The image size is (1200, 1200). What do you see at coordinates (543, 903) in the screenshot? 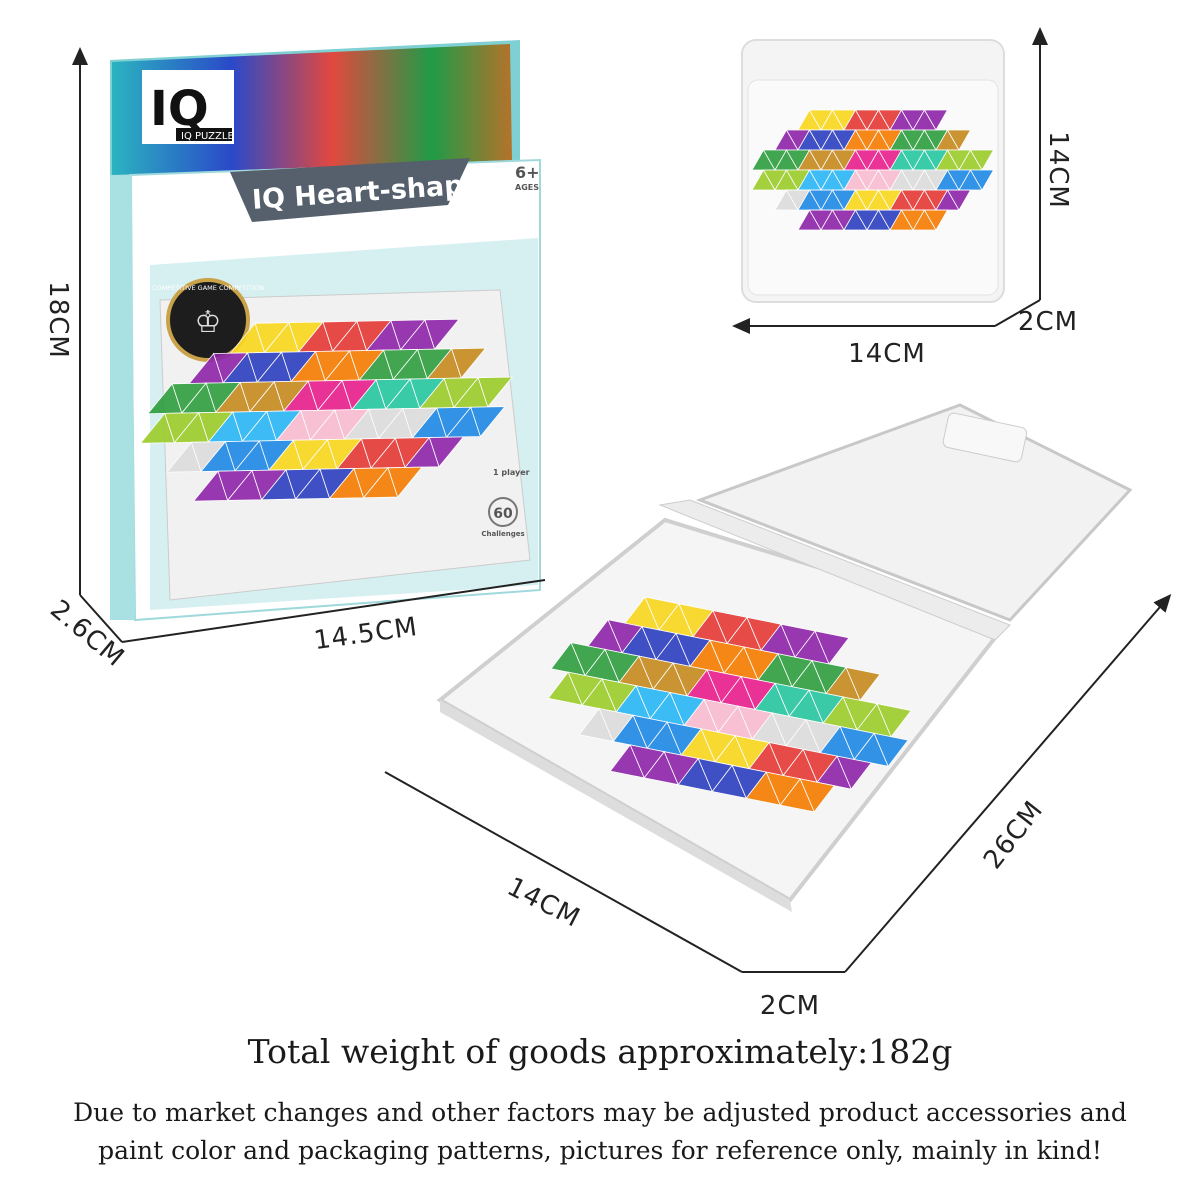
I see `open-width-label: 14CM` at bounding box center [543, 903].